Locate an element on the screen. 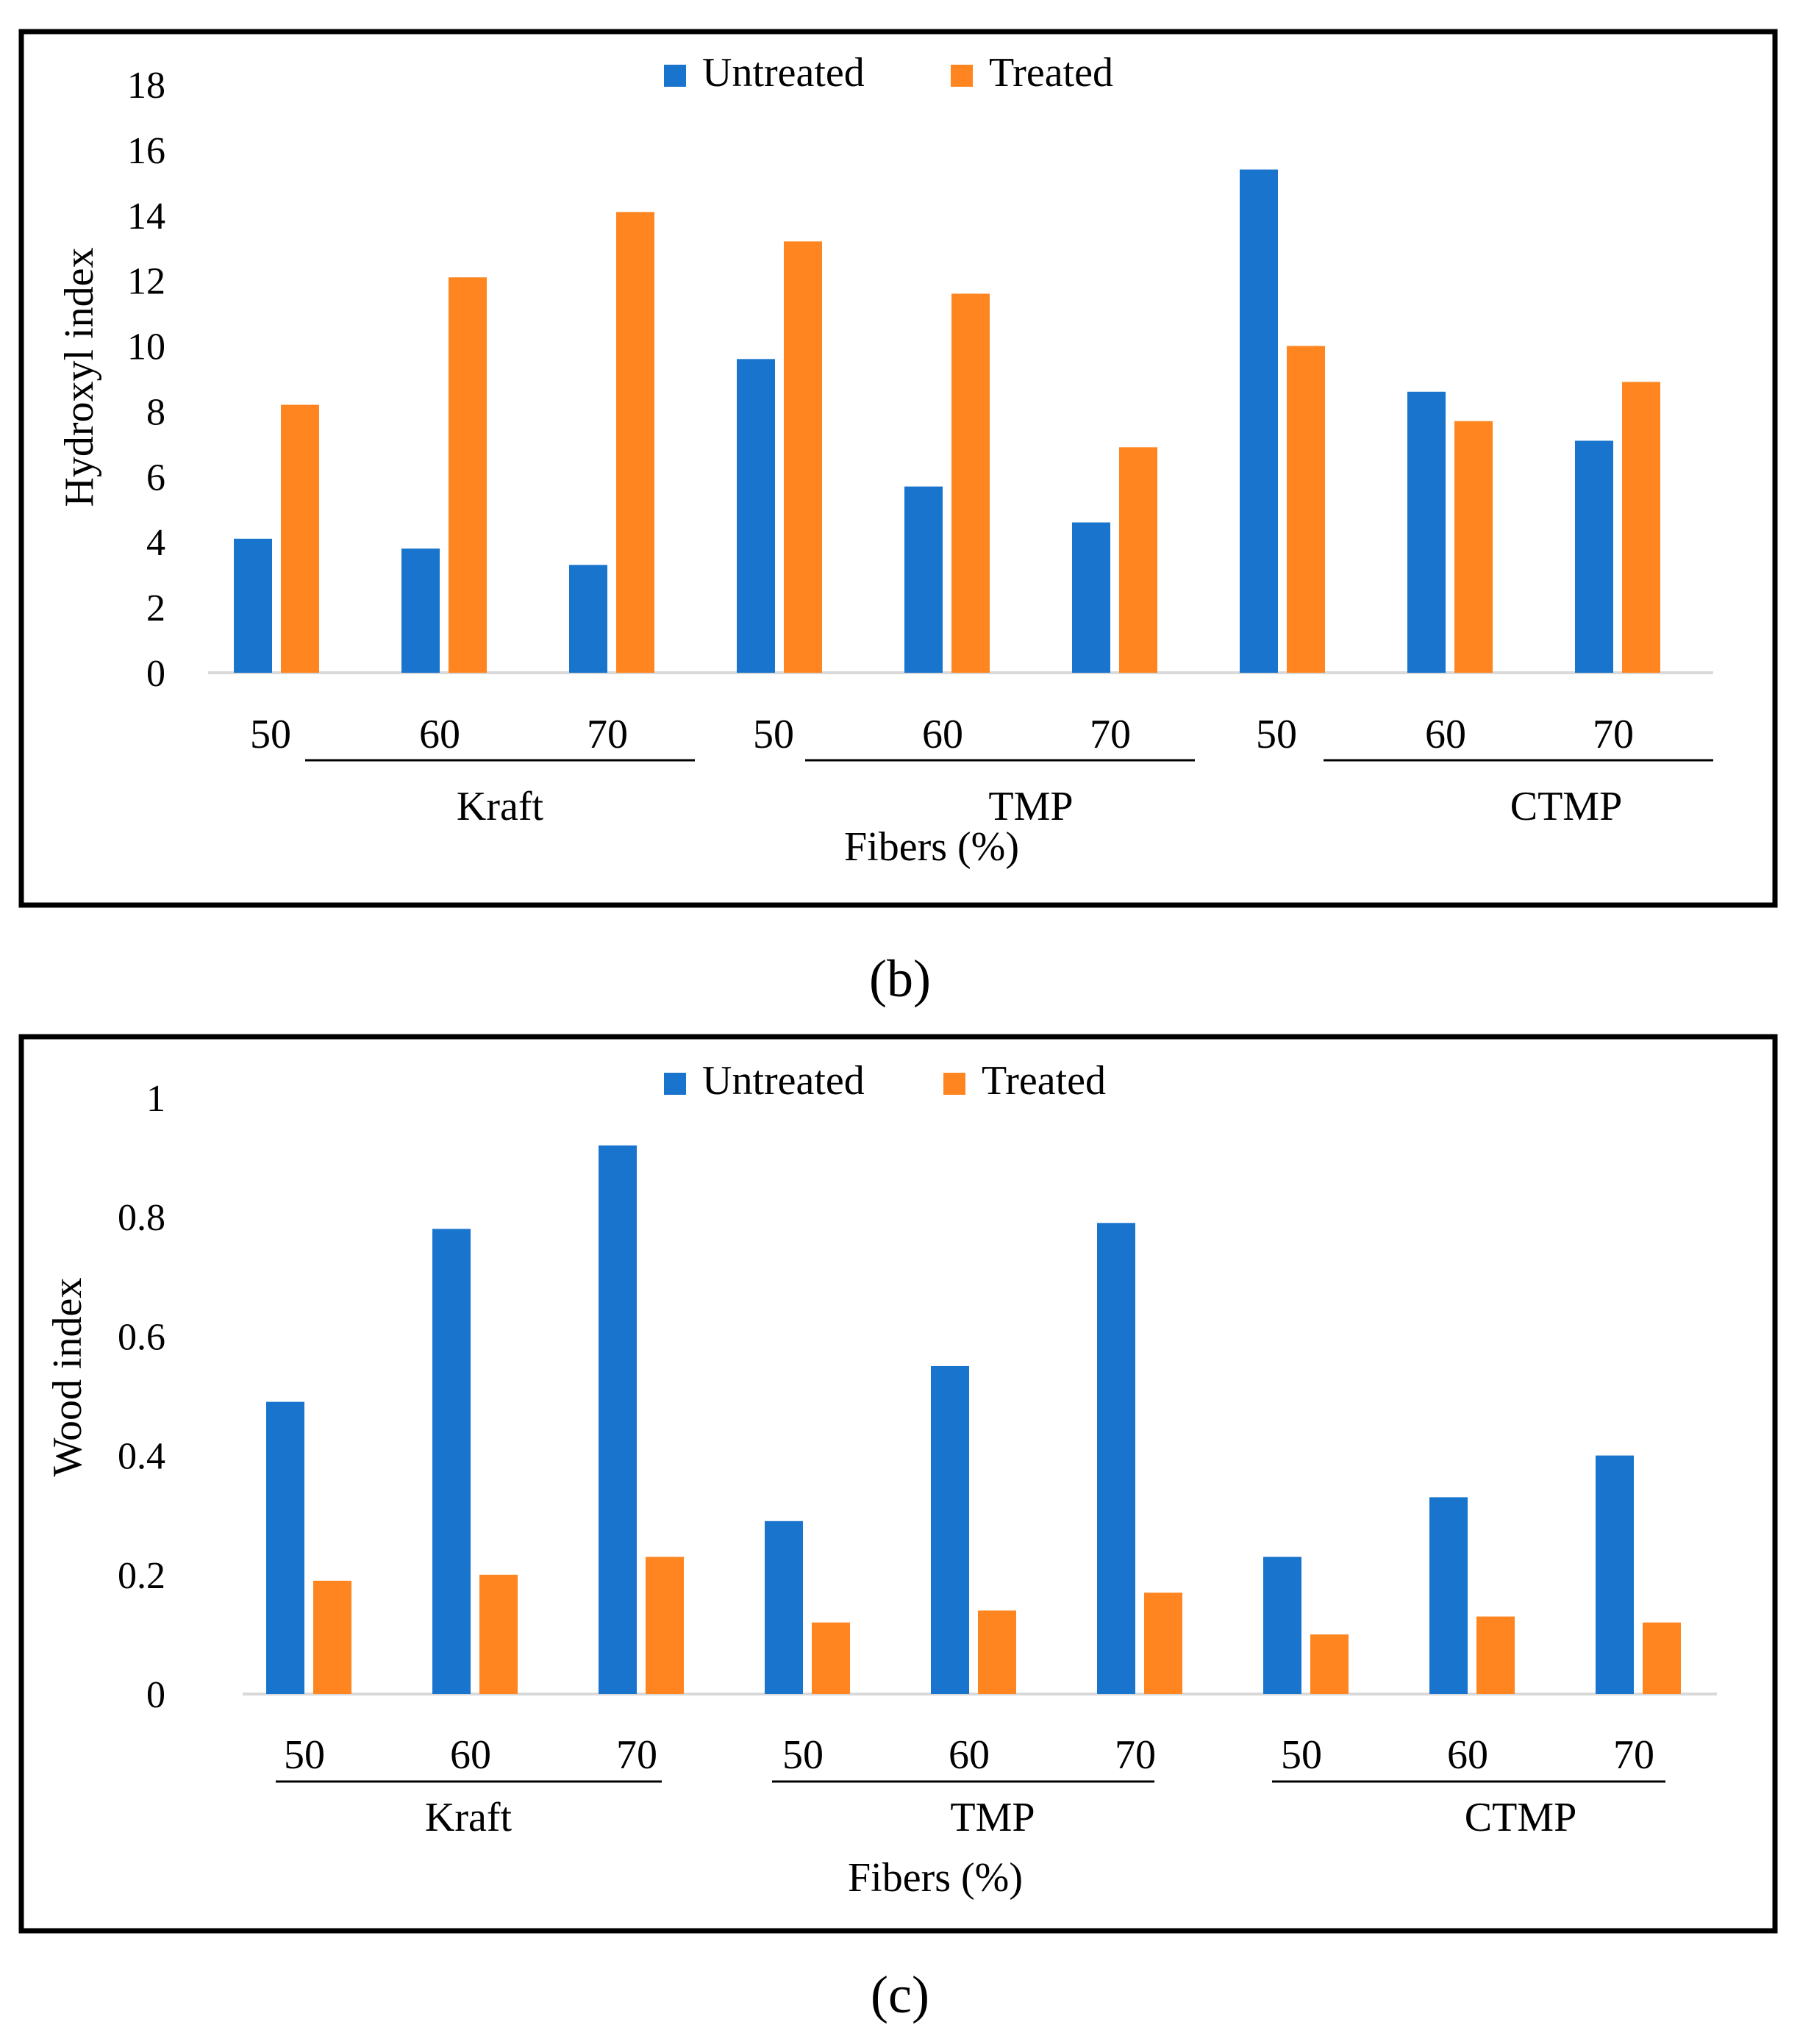  chart-b-x-axis-label: Fibers (%) is located at coordinates (932, 847).